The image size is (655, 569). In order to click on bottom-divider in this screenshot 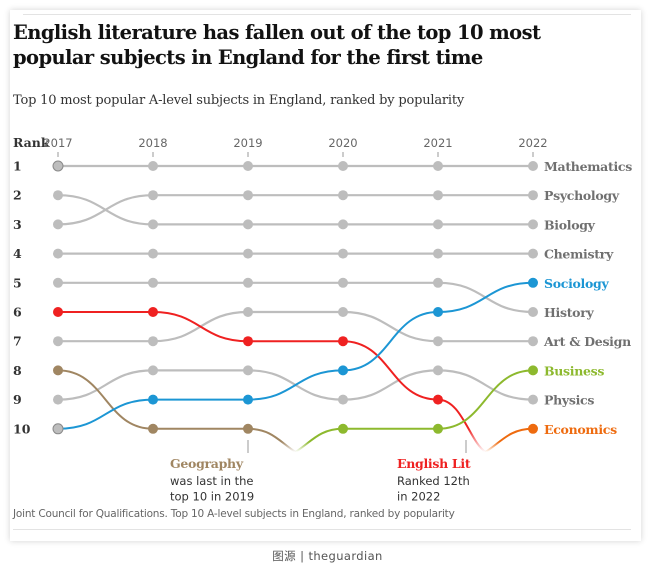, I will do `click(322, 529)`.